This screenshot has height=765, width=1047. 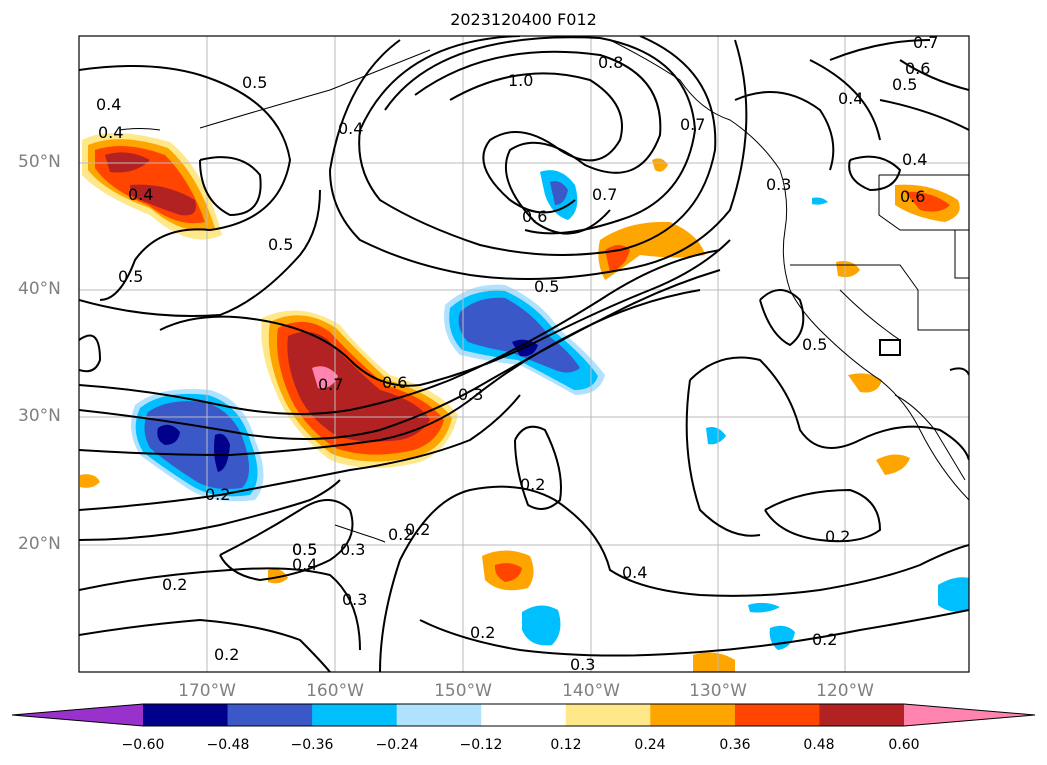 I want to click on lon-label: 140°W, so click(x=591, y=691).